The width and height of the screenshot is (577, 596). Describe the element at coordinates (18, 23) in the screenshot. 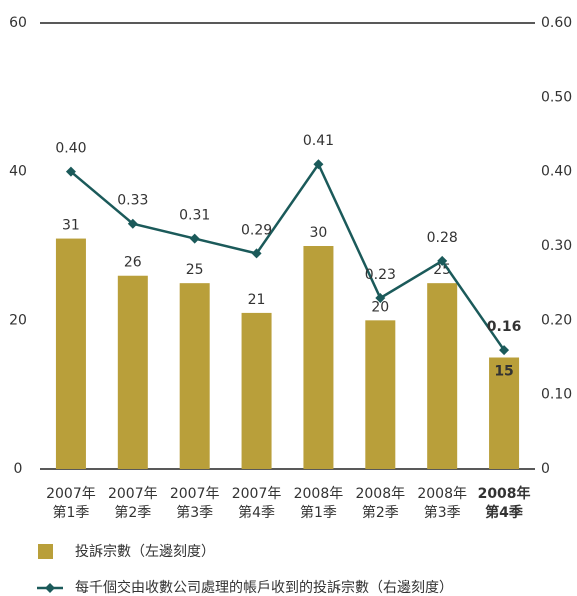

I see `y-tick-label: 60` at that location.